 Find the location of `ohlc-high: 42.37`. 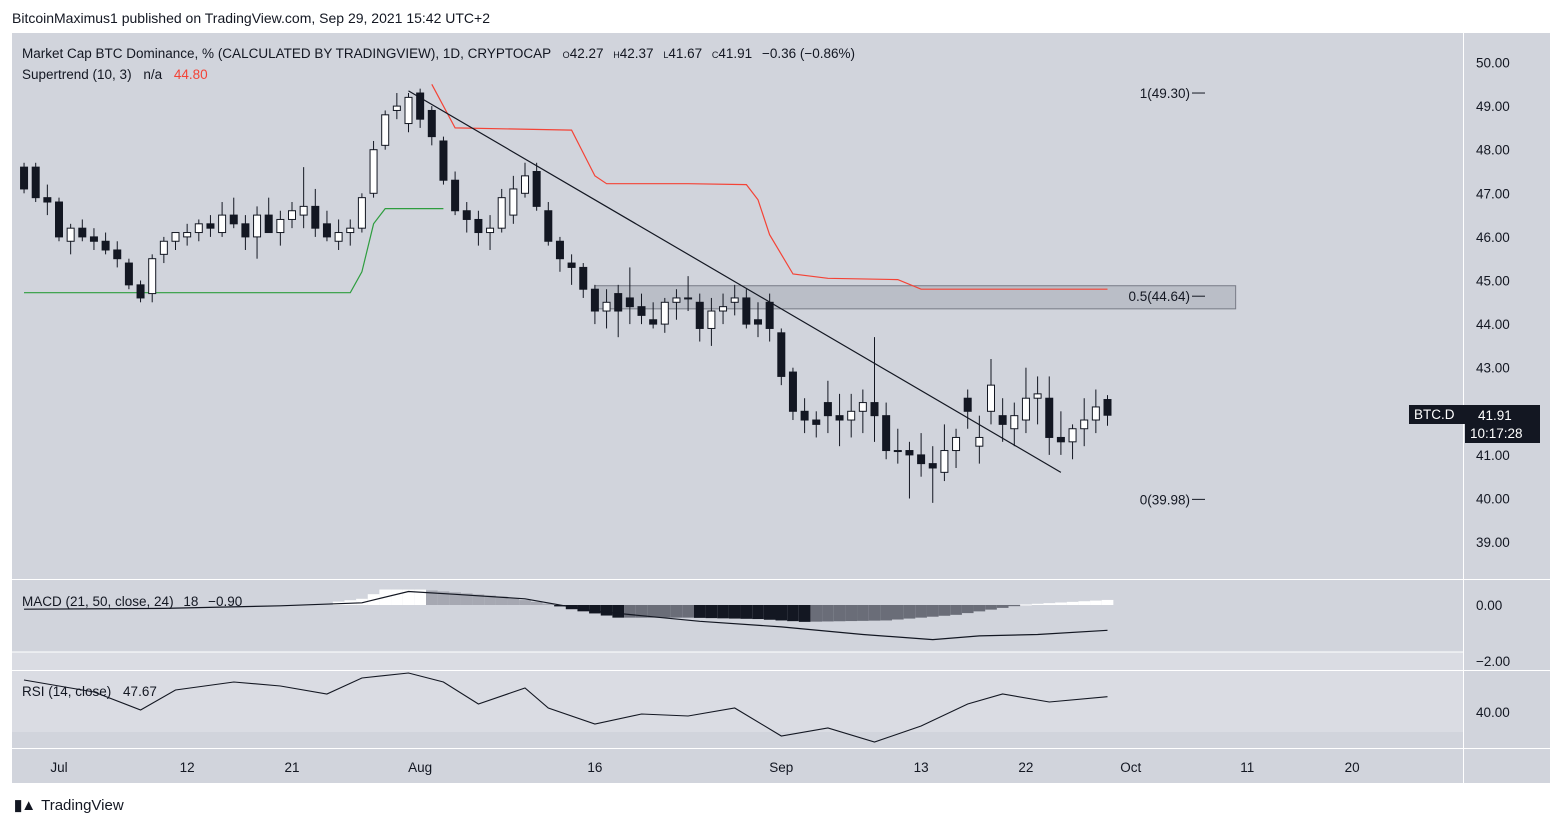

ohlc-high: 42.37 is located at coordinates (637, 53).